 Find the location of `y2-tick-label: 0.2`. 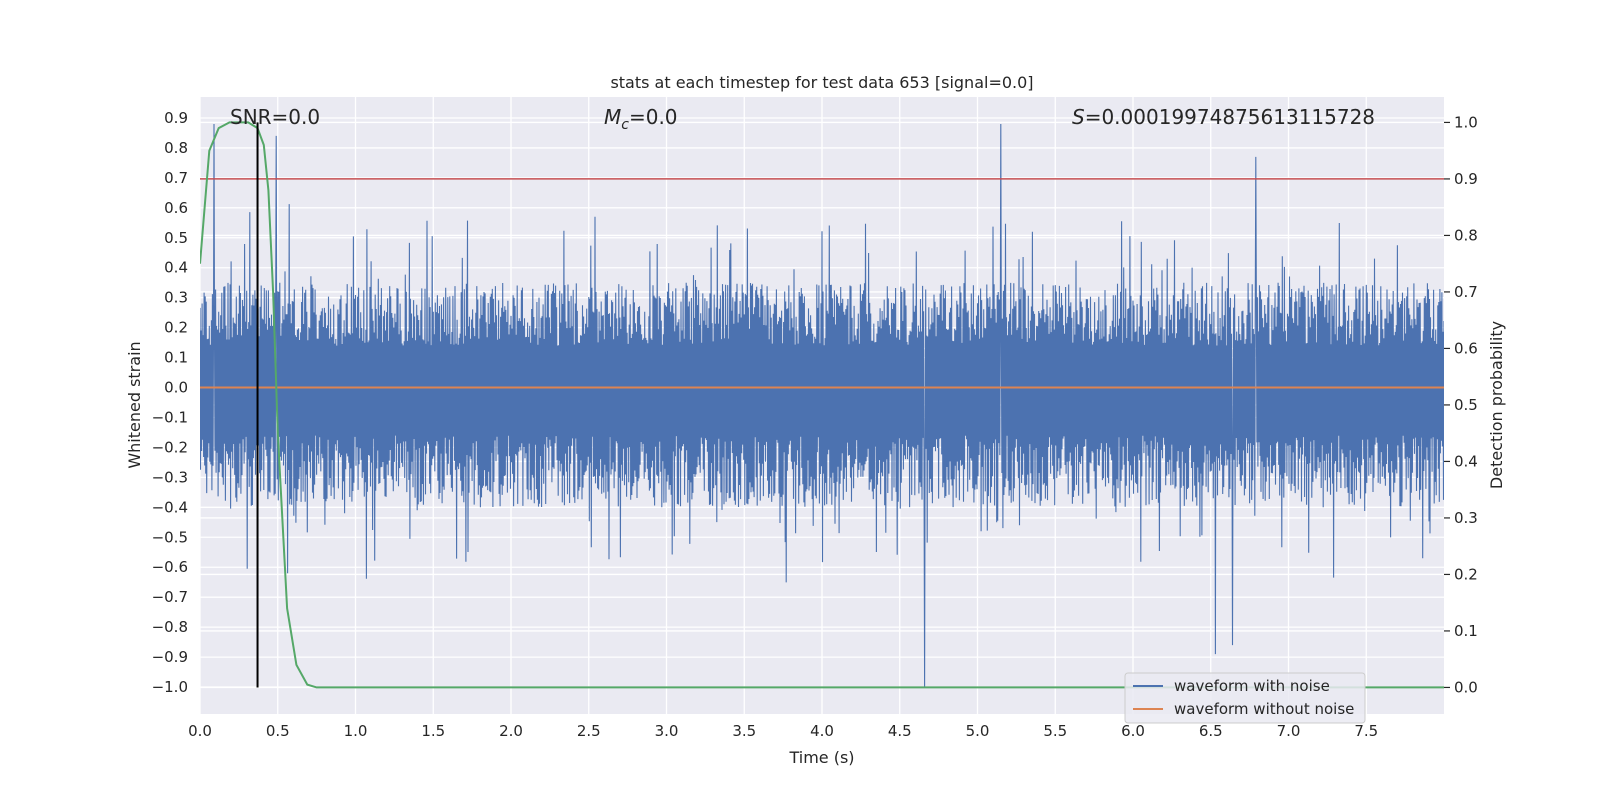

y2-tick-label: 0.2 is located at coordinates (1466, 574).